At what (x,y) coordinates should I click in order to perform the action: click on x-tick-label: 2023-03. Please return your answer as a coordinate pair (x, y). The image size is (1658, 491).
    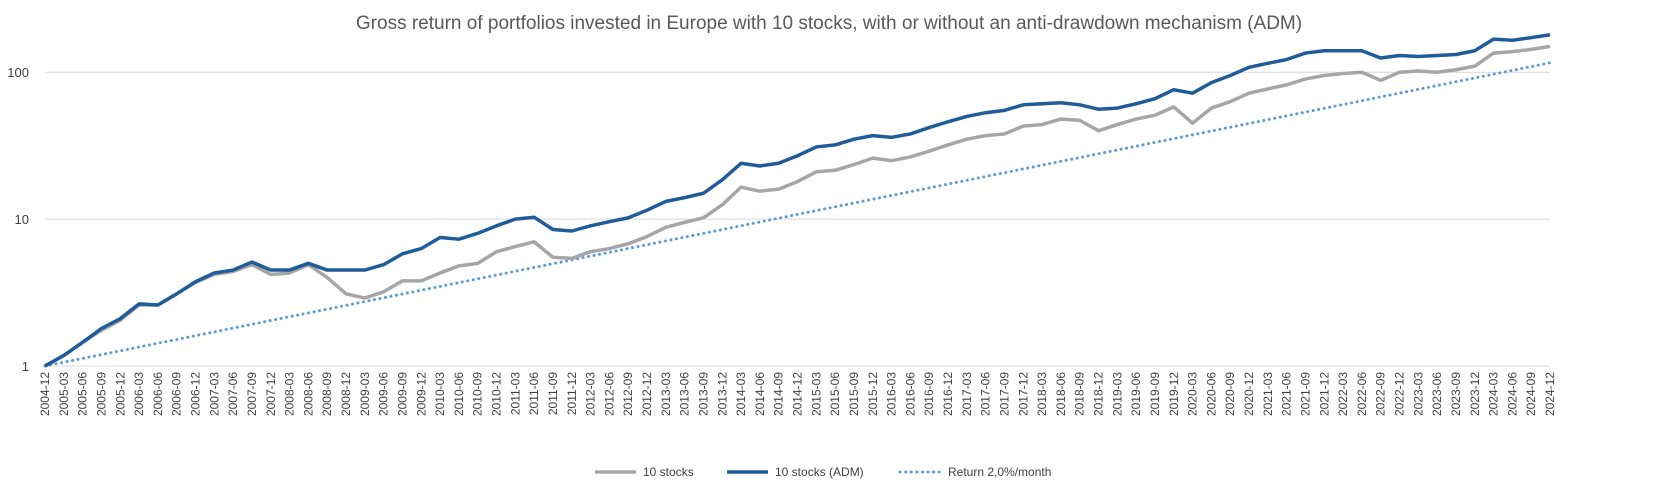
    Looking at the image, I should click on (1418, 394).